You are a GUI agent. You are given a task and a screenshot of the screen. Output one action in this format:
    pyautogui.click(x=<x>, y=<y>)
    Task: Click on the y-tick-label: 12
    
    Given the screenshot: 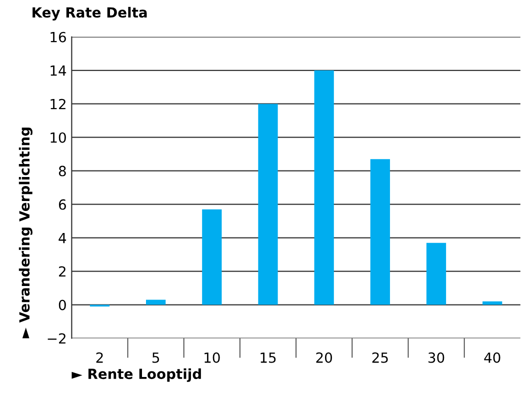 What is the action you would take?
    pyautogui.click(x=58, y=104)
    